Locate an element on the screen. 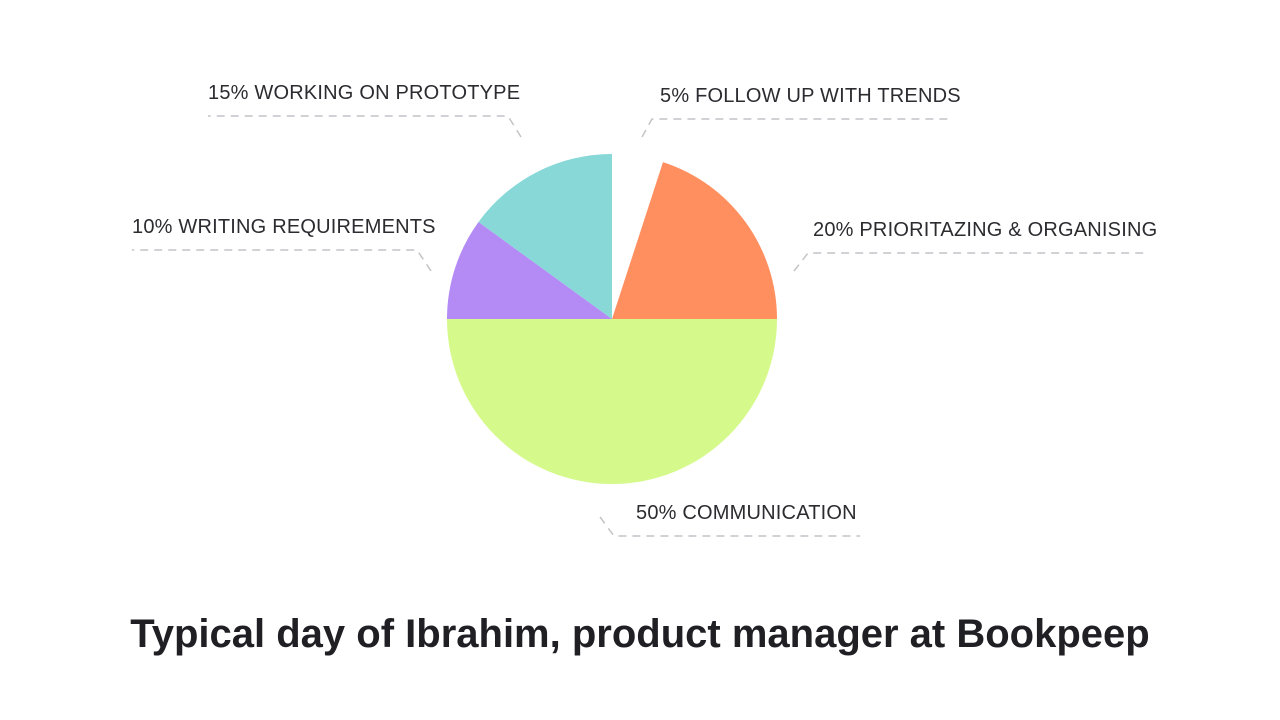  callout-label-working-on-prototype: 15% WORKING ON PROTOTYPE is located at coordinates (364, 93).